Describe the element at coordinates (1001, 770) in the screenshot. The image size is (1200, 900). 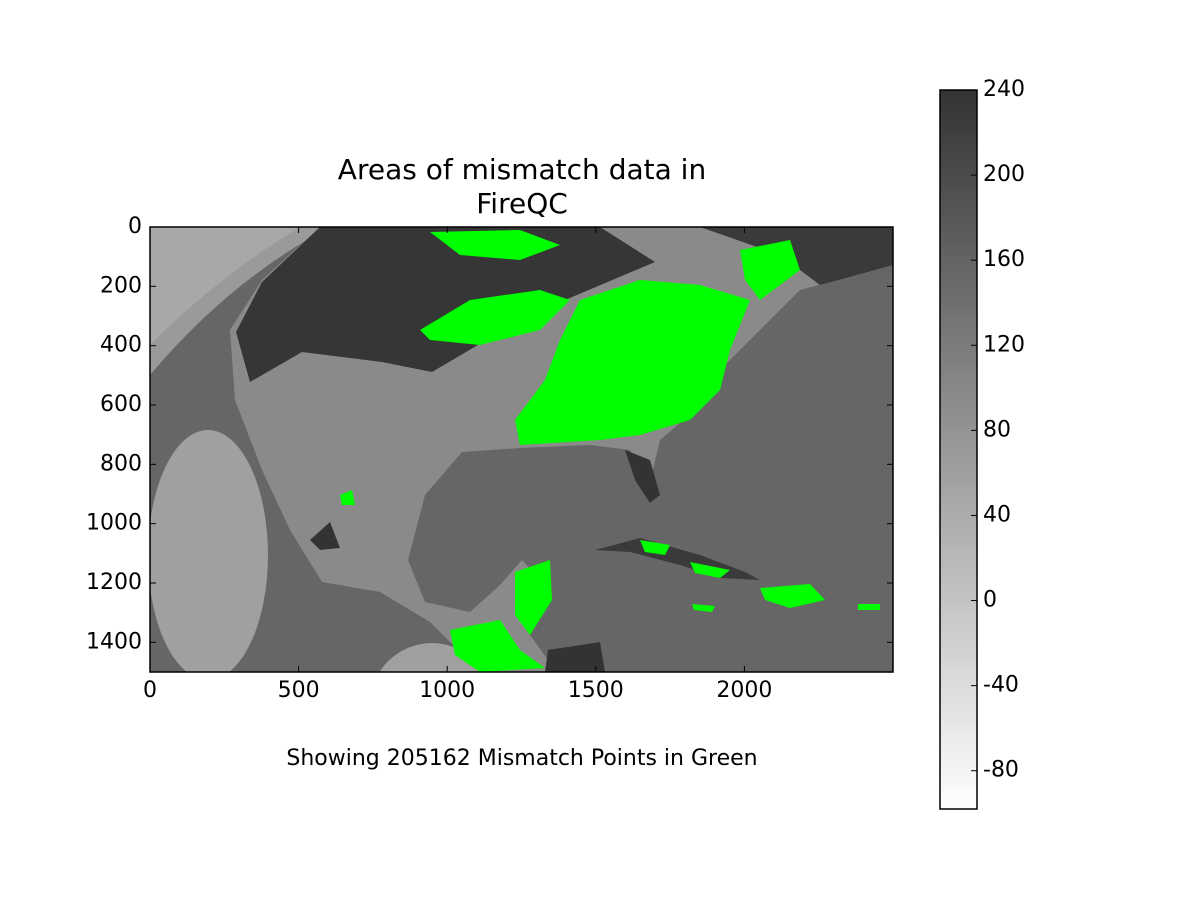
I see `colorbar-tick-label: -80` at that location.